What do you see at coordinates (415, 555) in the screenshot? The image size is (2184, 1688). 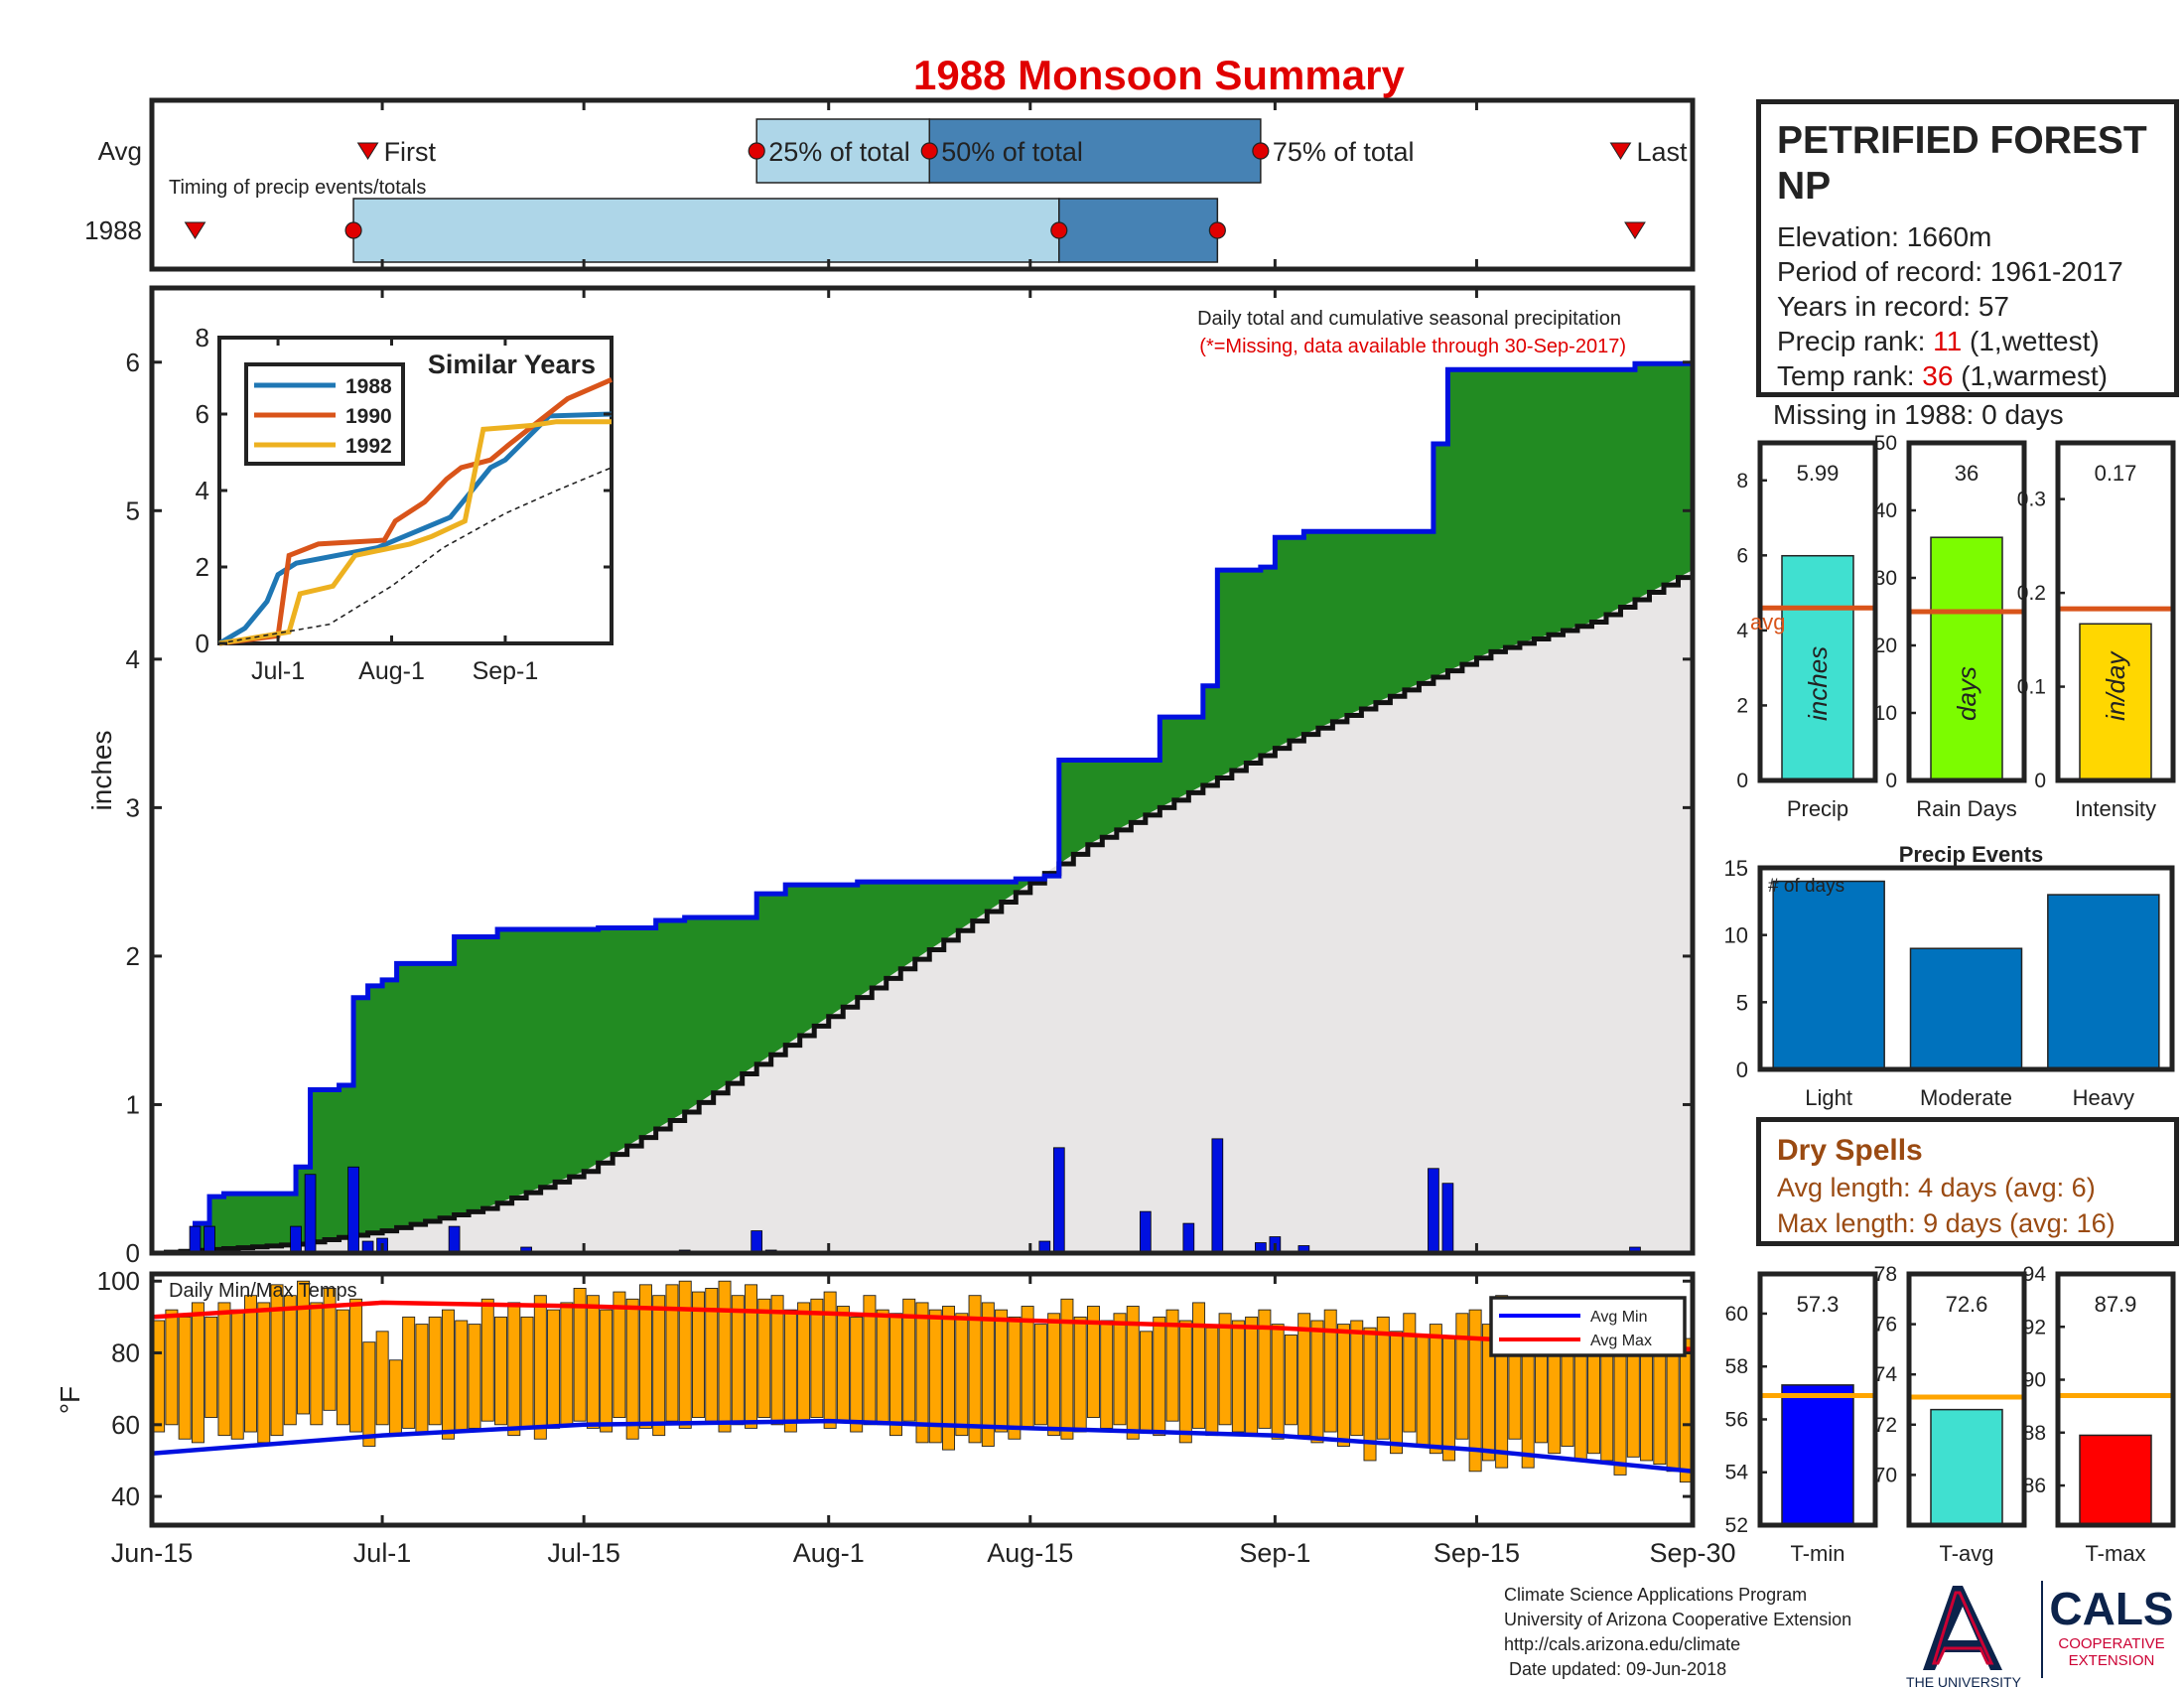 I see `inset-average-line` at bounding box center [415, 555].